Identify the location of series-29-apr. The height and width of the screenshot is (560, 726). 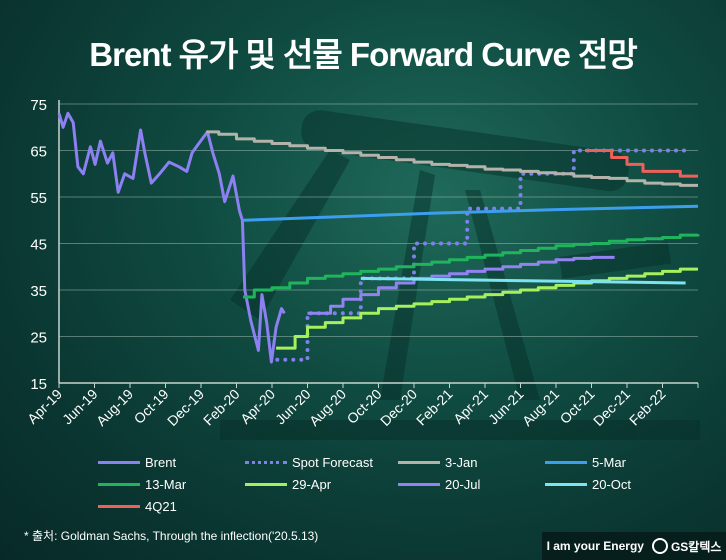
(487, 308).